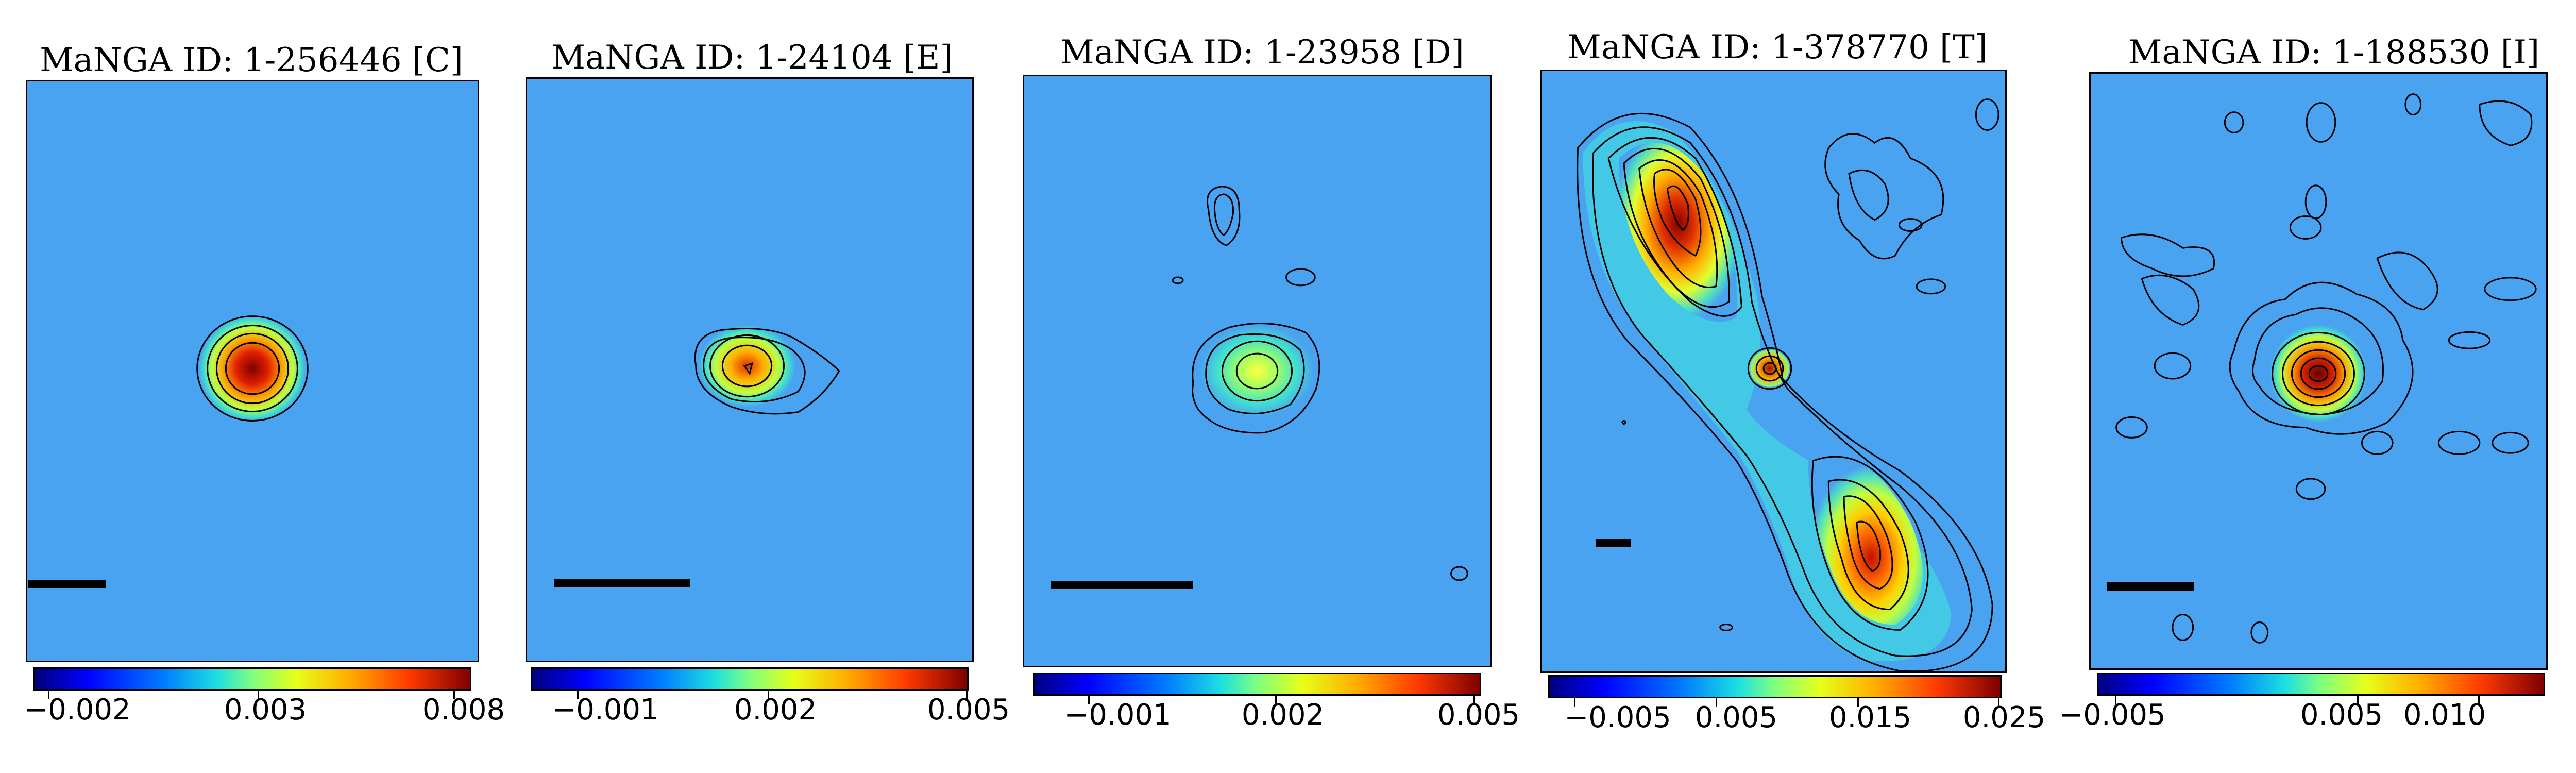  I want to click on colorbar-tick-label: 0.010, so click(2444, 715).